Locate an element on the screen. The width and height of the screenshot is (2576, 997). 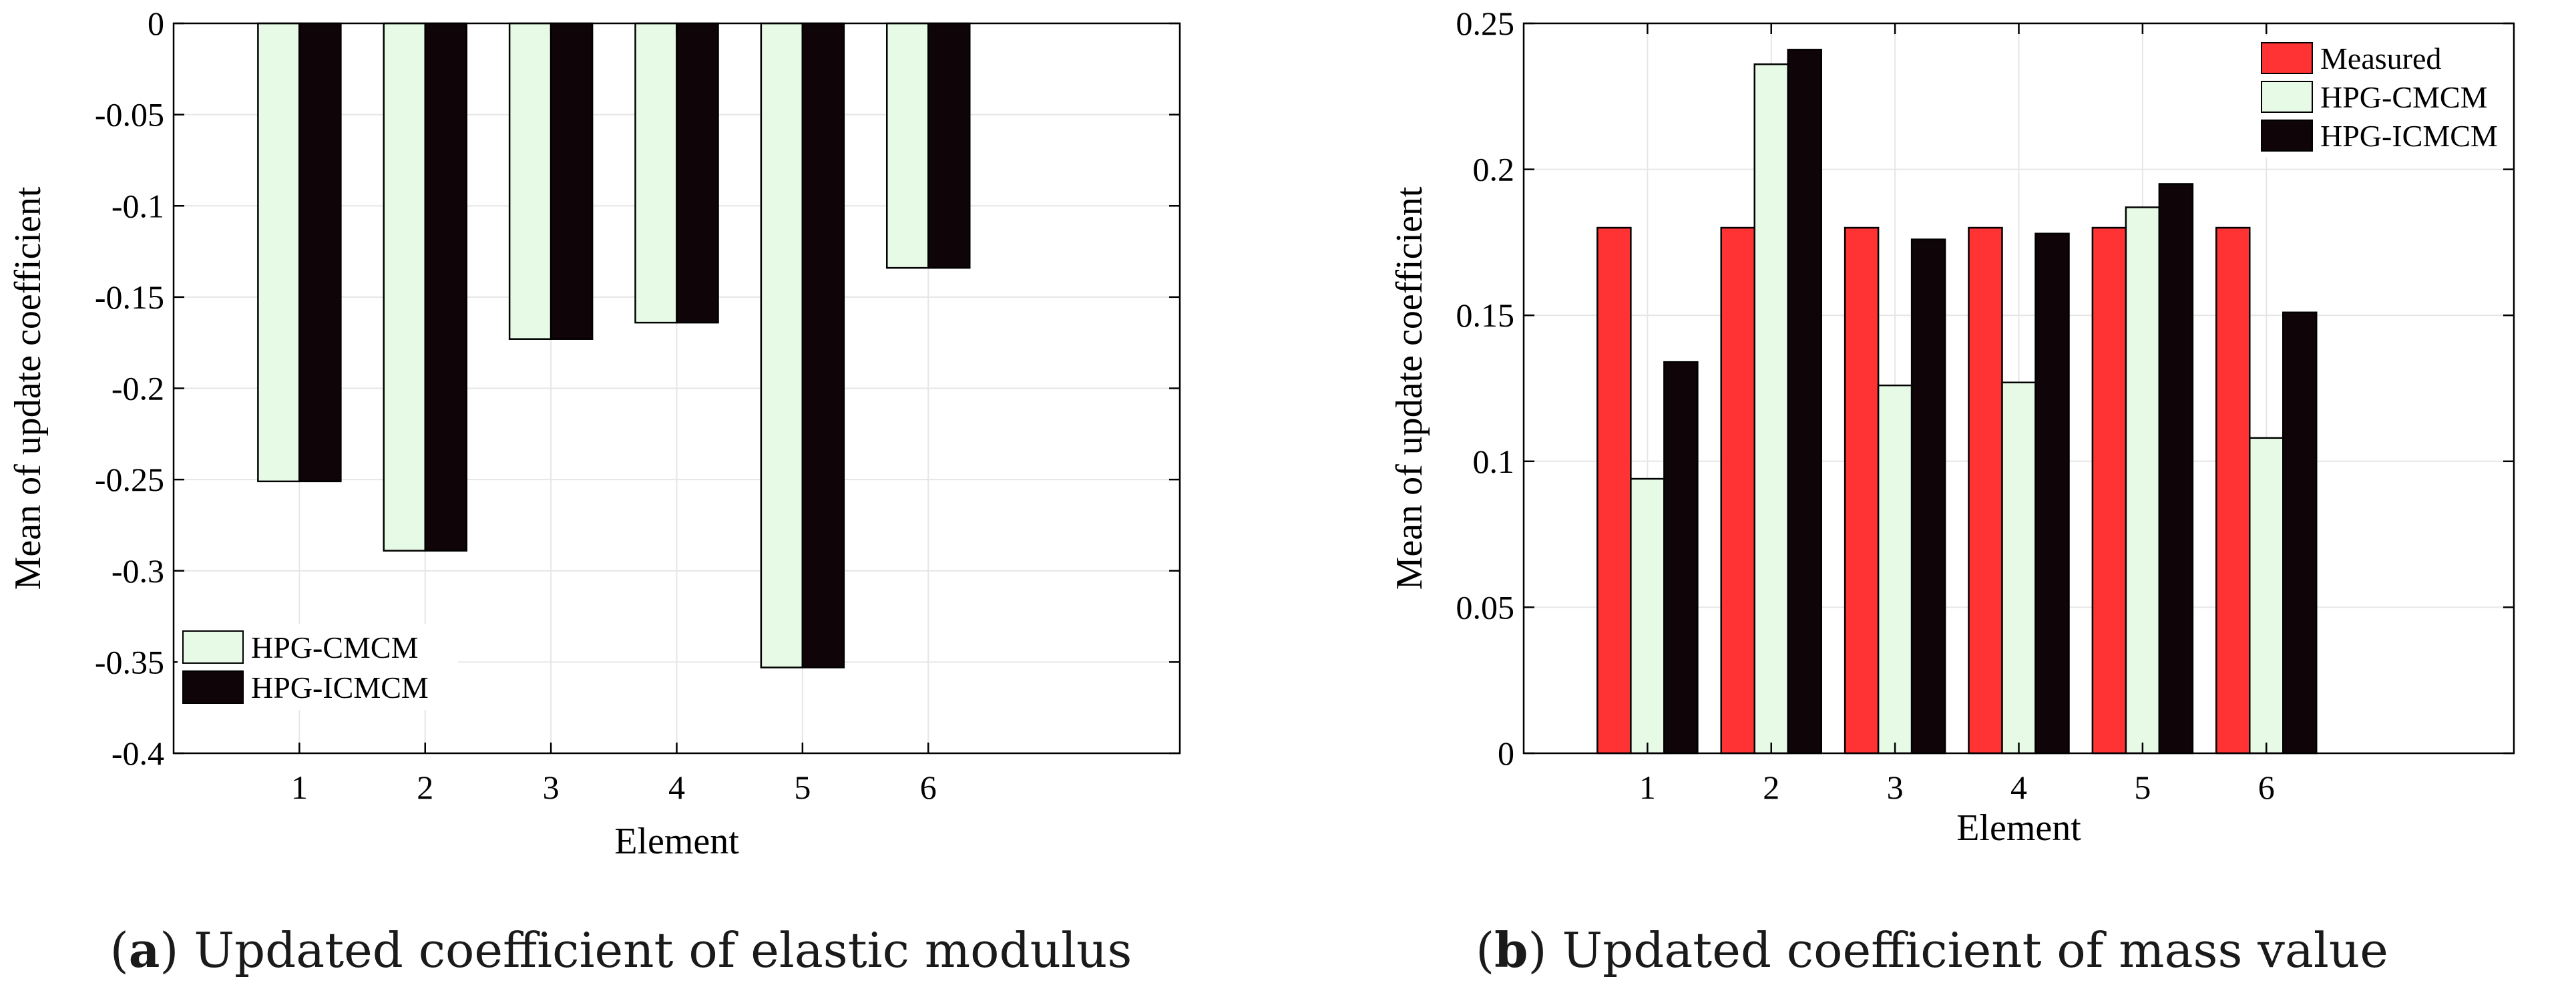
chart-a-ytick-label: 0 is located at coordinates (156, 23).